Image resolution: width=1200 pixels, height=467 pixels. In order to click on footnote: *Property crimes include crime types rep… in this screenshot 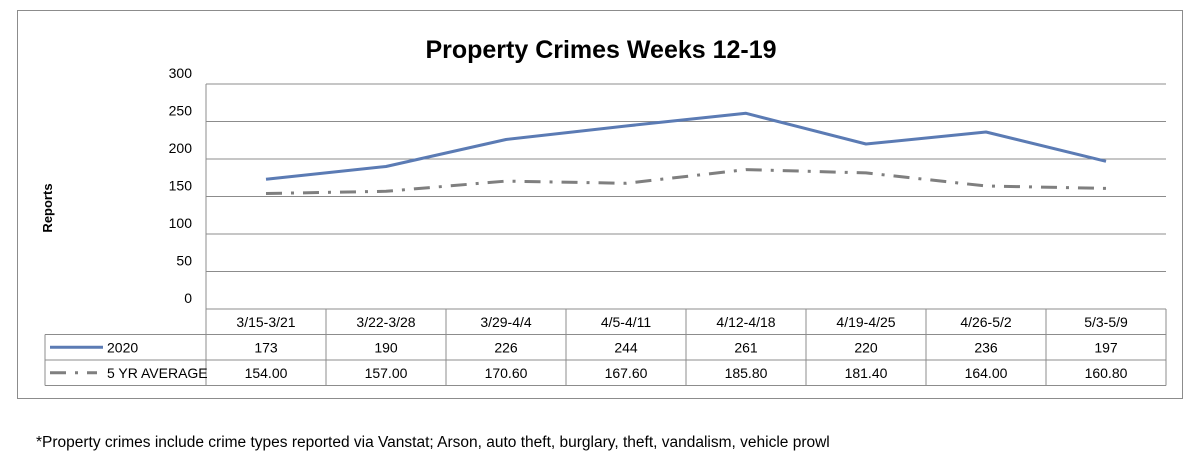, I will do `click(433, 442)`.